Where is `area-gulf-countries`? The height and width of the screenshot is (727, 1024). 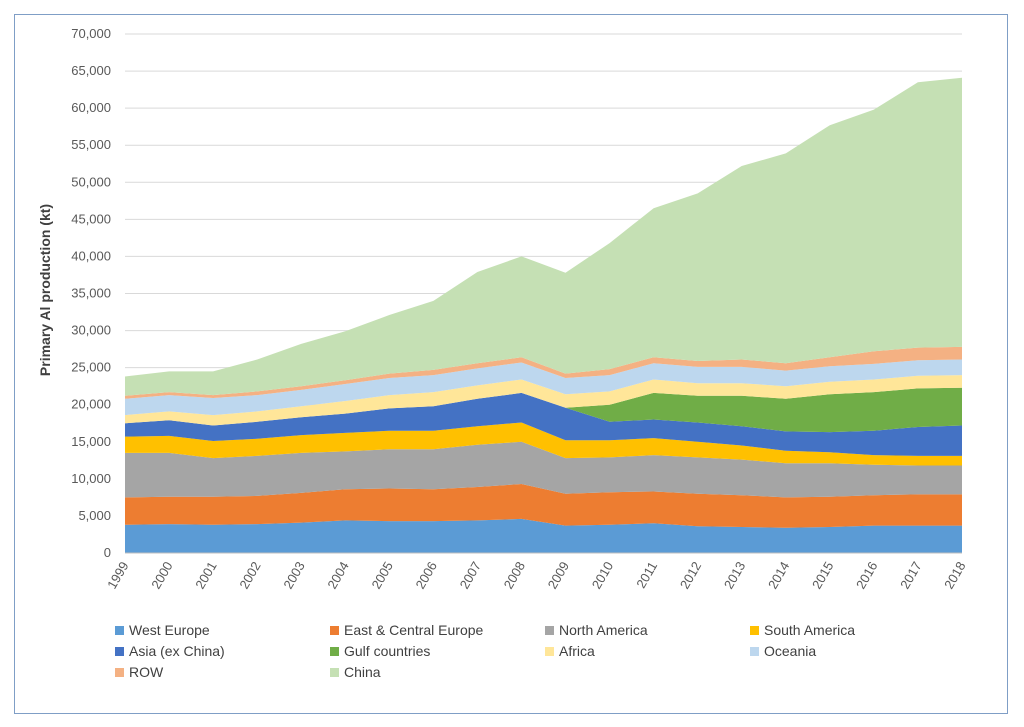 area-gulf-countries is located at coordinates (543, 410).